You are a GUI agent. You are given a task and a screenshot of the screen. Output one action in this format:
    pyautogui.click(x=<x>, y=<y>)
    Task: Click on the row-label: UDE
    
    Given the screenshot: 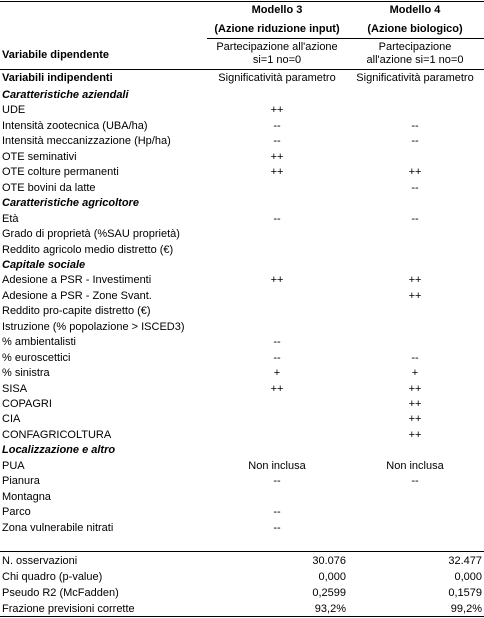 What is the action you would take?
    pyautogui.click(x=14, y=110)
    